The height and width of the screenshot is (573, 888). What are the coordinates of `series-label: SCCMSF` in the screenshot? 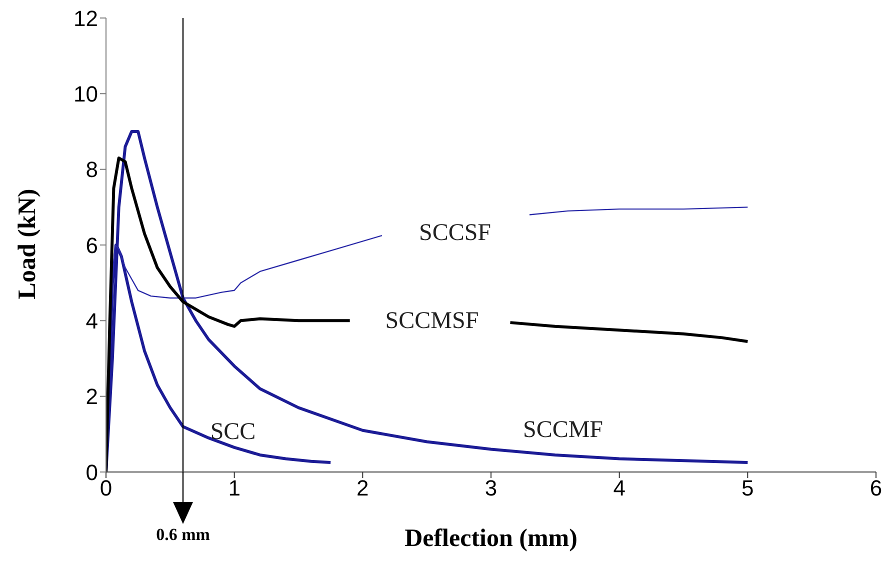 It's located at (432, 321).